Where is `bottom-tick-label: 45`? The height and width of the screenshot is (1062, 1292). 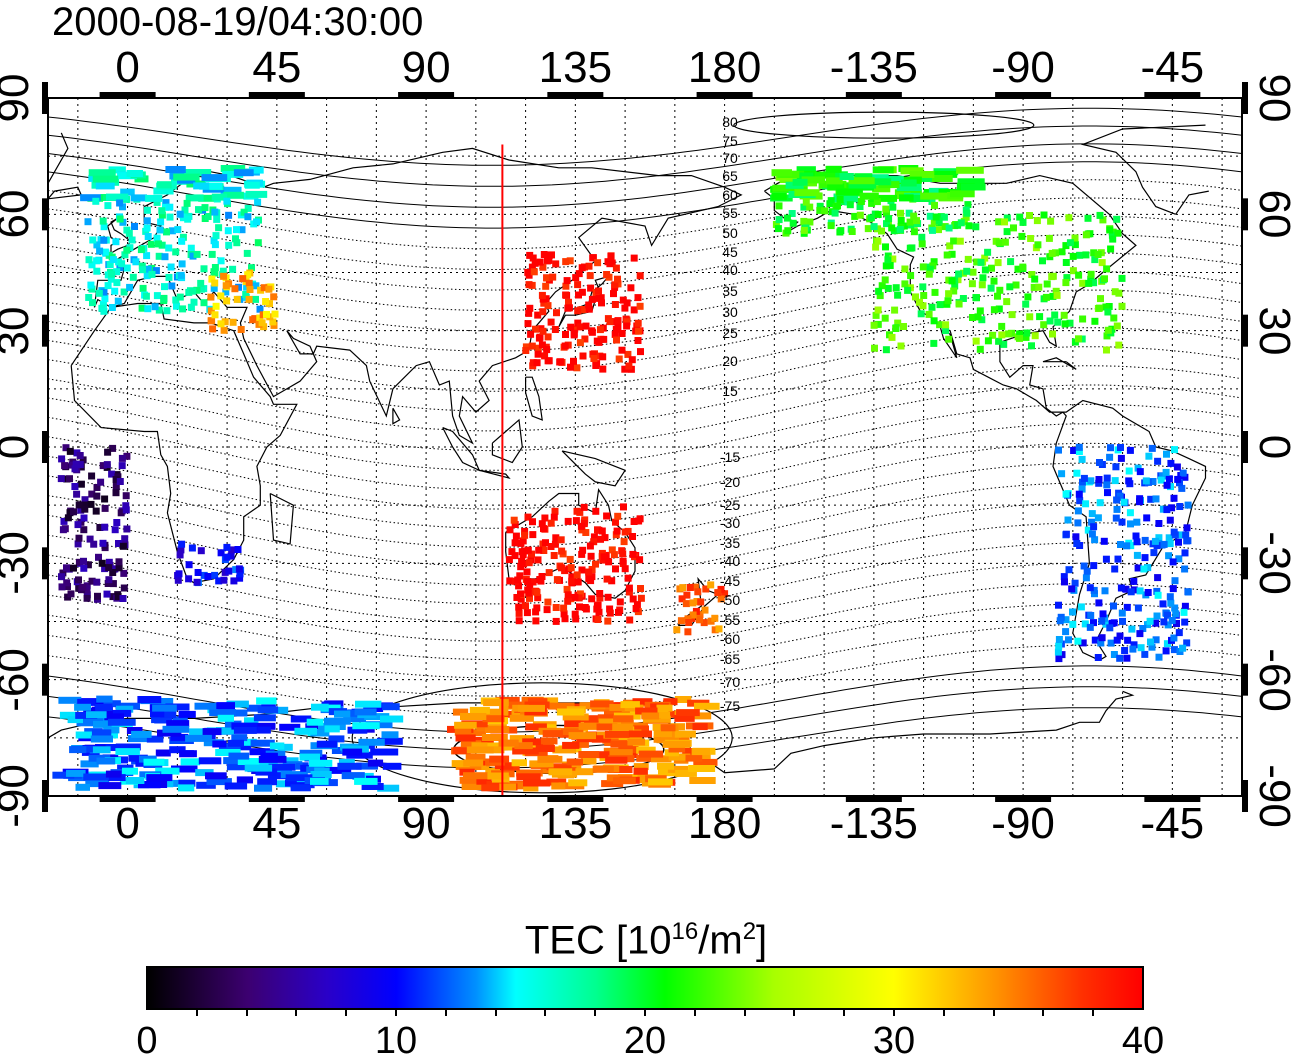
bottom-tick-label: 45 is located at coordinates (277, 823).